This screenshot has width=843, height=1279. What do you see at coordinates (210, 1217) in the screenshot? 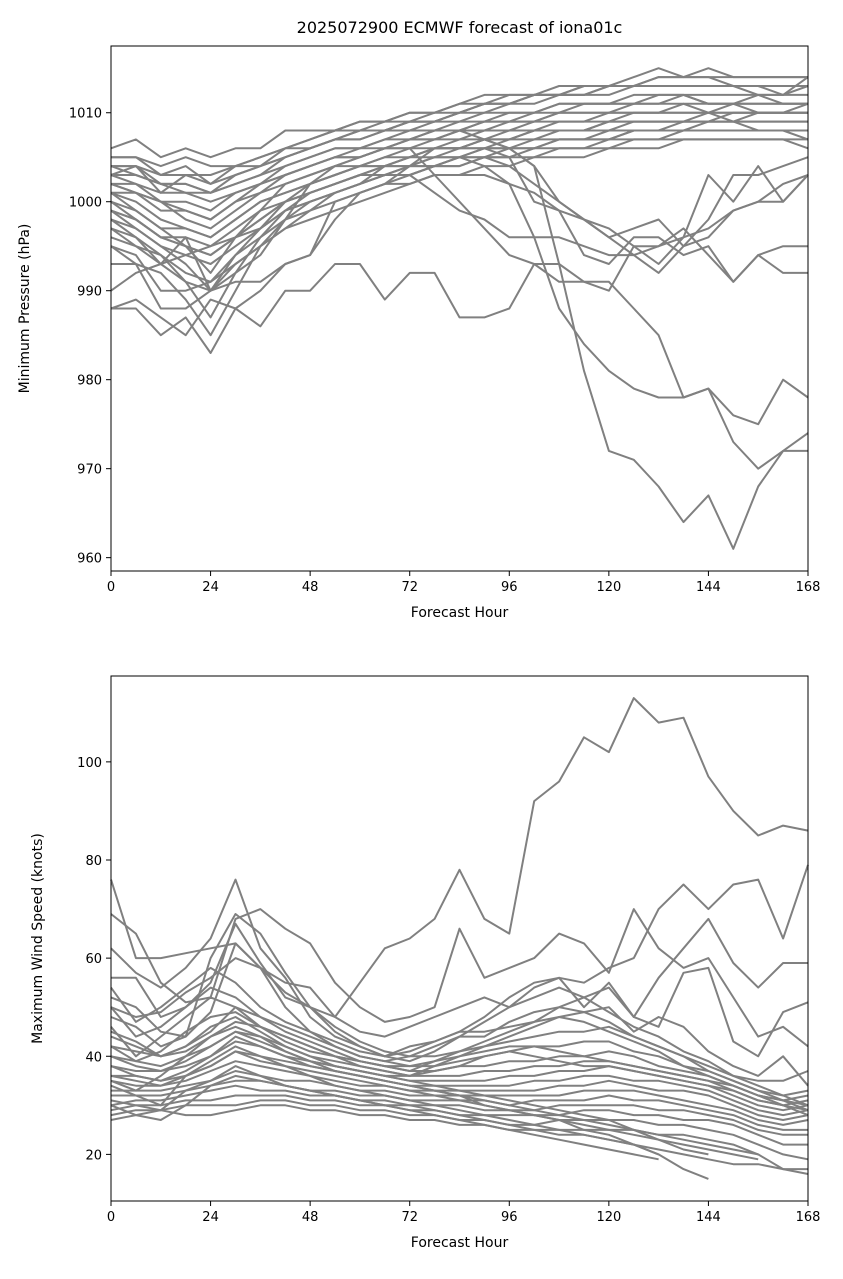
I see `wind-x-tick-label: 24` at bounding box center [210, 1217].